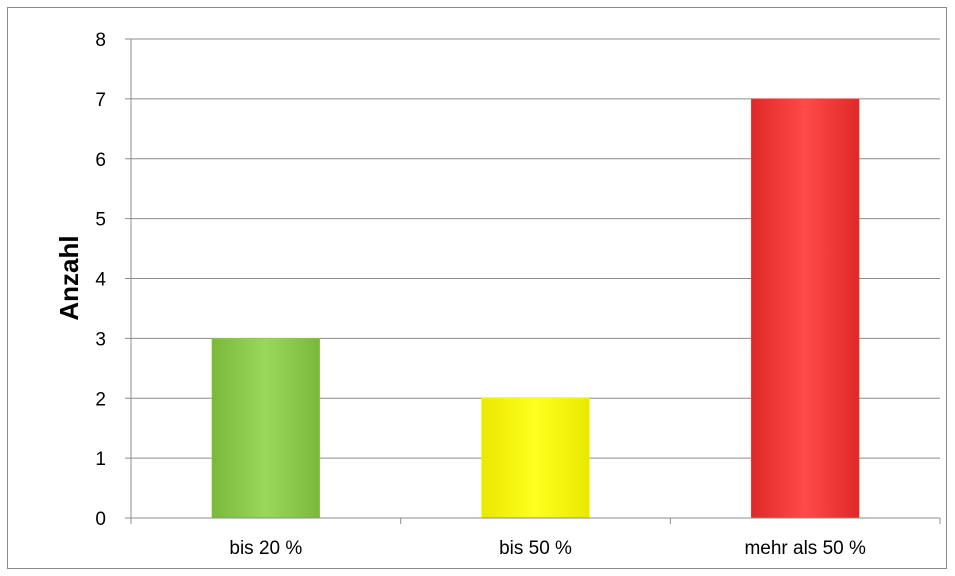  What do you see at coordinates (100, 220) in the screenshot?
I see `y-tick-label: 5` at bounding box center [100, 220].